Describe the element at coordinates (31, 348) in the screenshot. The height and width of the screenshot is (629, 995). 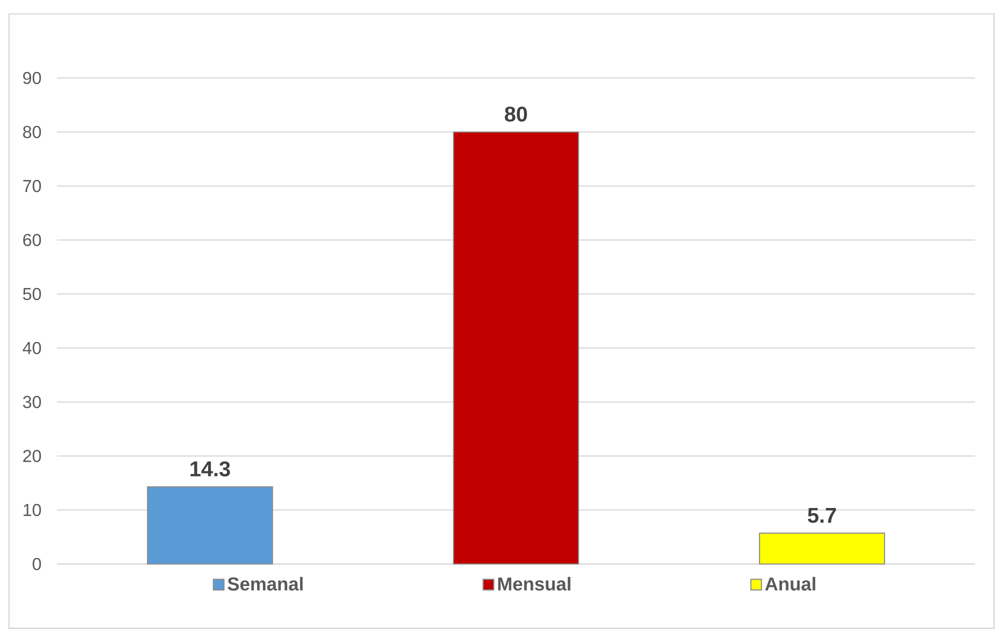
I see `y-tick-label: 40` at that location.